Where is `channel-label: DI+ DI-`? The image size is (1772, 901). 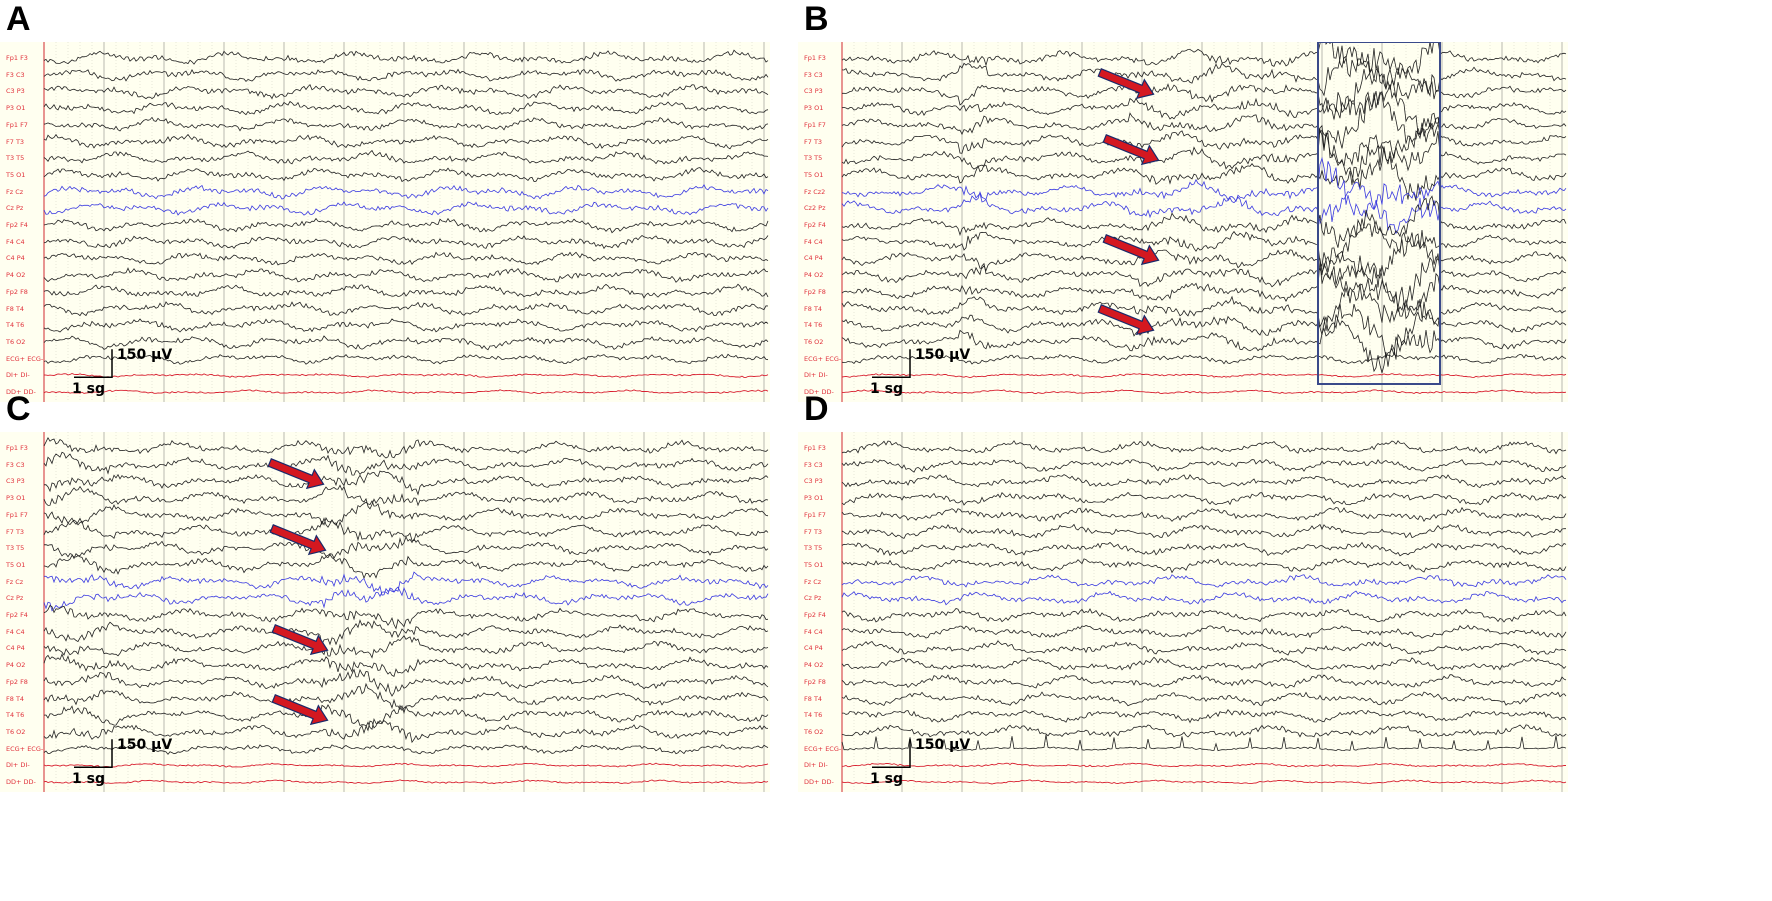 channel-label: DI+ DI- is located at coordinates (816, 375).